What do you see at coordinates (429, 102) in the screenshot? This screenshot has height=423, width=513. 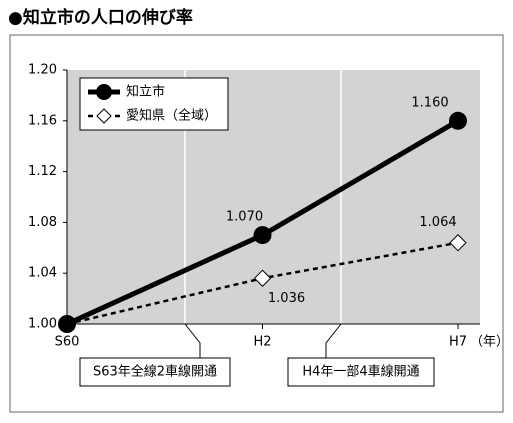 I see `data-label: 1.160` at bounding box center [429, 102].